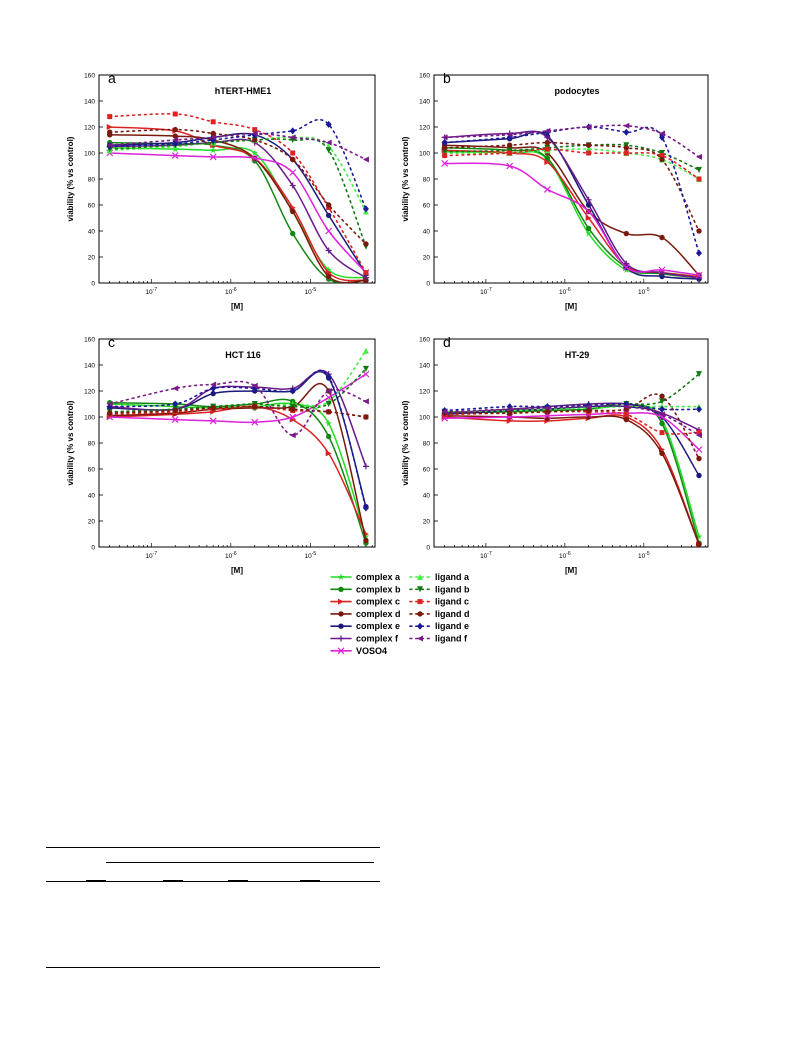 Image resolution: width=793 pixels, height=1057 pixels. Describe the element at coordinates (427, 443) in the screenshot. I see `y-tick-label: 80` at that location.